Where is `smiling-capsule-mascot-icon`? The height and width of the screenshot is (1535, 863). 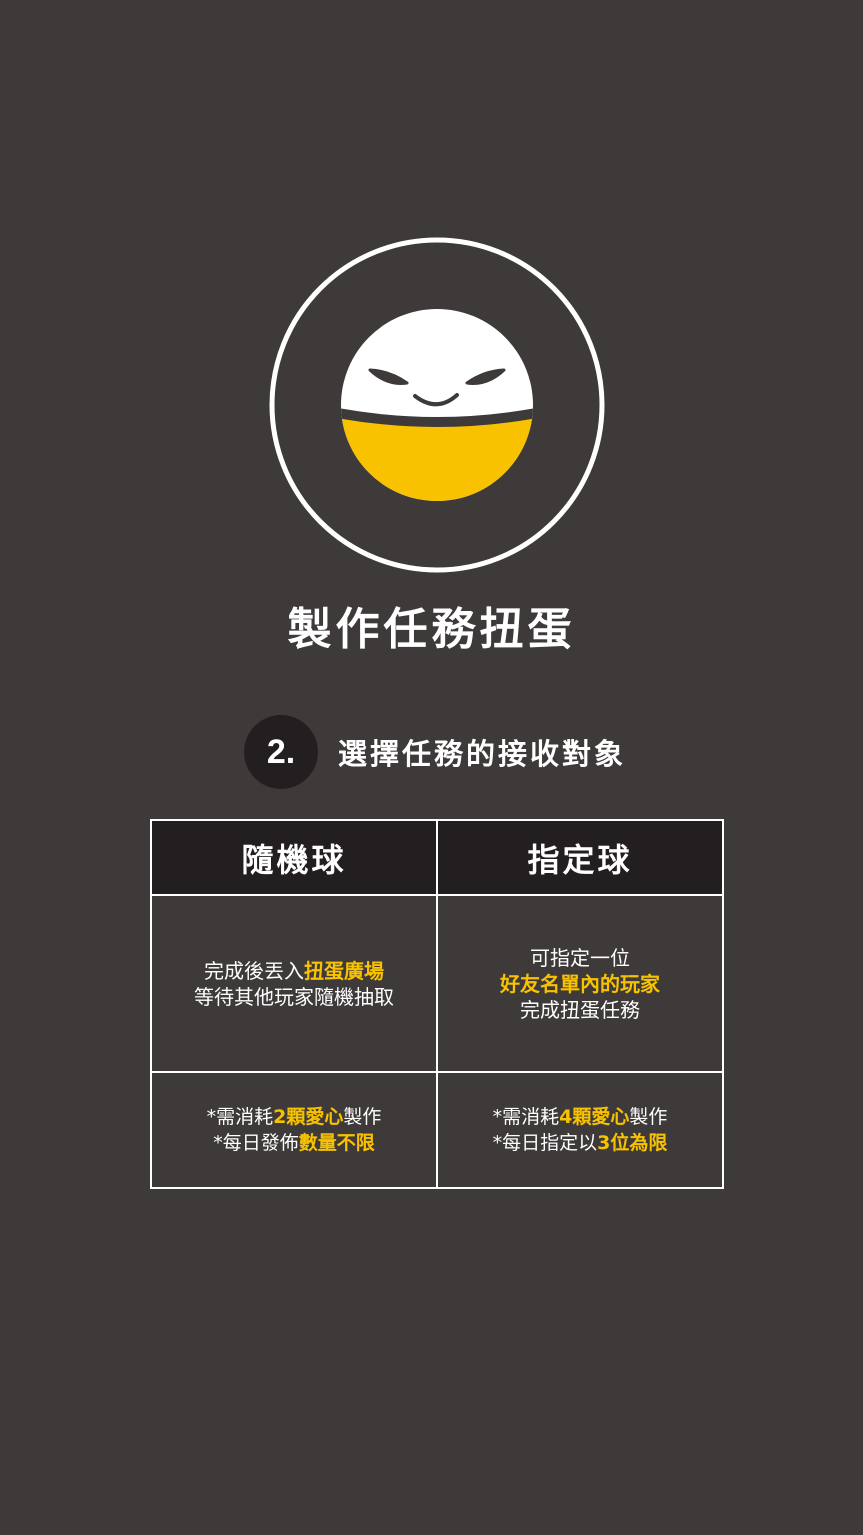
smiling-capsule-mascot-icon is located at coordinates (437, 405).